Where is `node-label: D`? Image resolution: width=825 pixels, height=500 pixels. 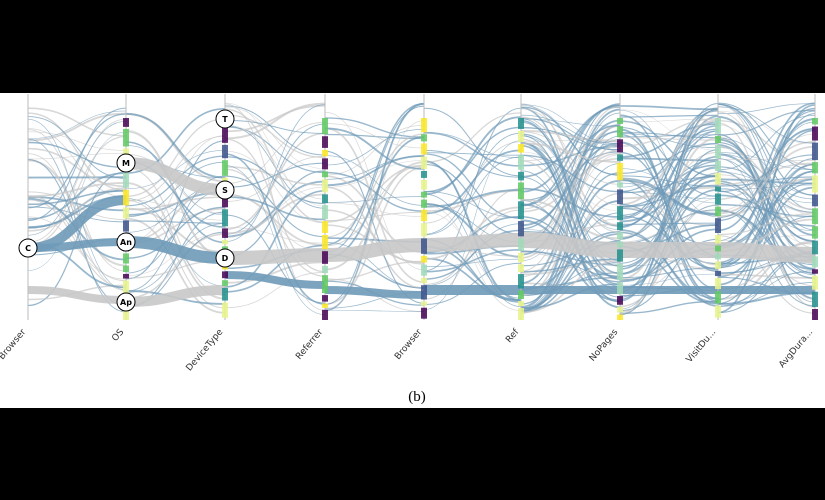
node-label: D is located at coordinates (225, 258).